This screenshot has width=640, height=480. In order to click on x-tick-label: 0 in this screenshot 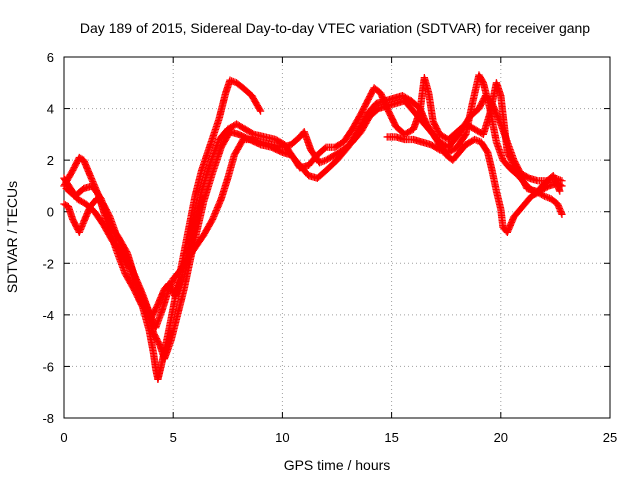, I will do `click(63, 437)`.